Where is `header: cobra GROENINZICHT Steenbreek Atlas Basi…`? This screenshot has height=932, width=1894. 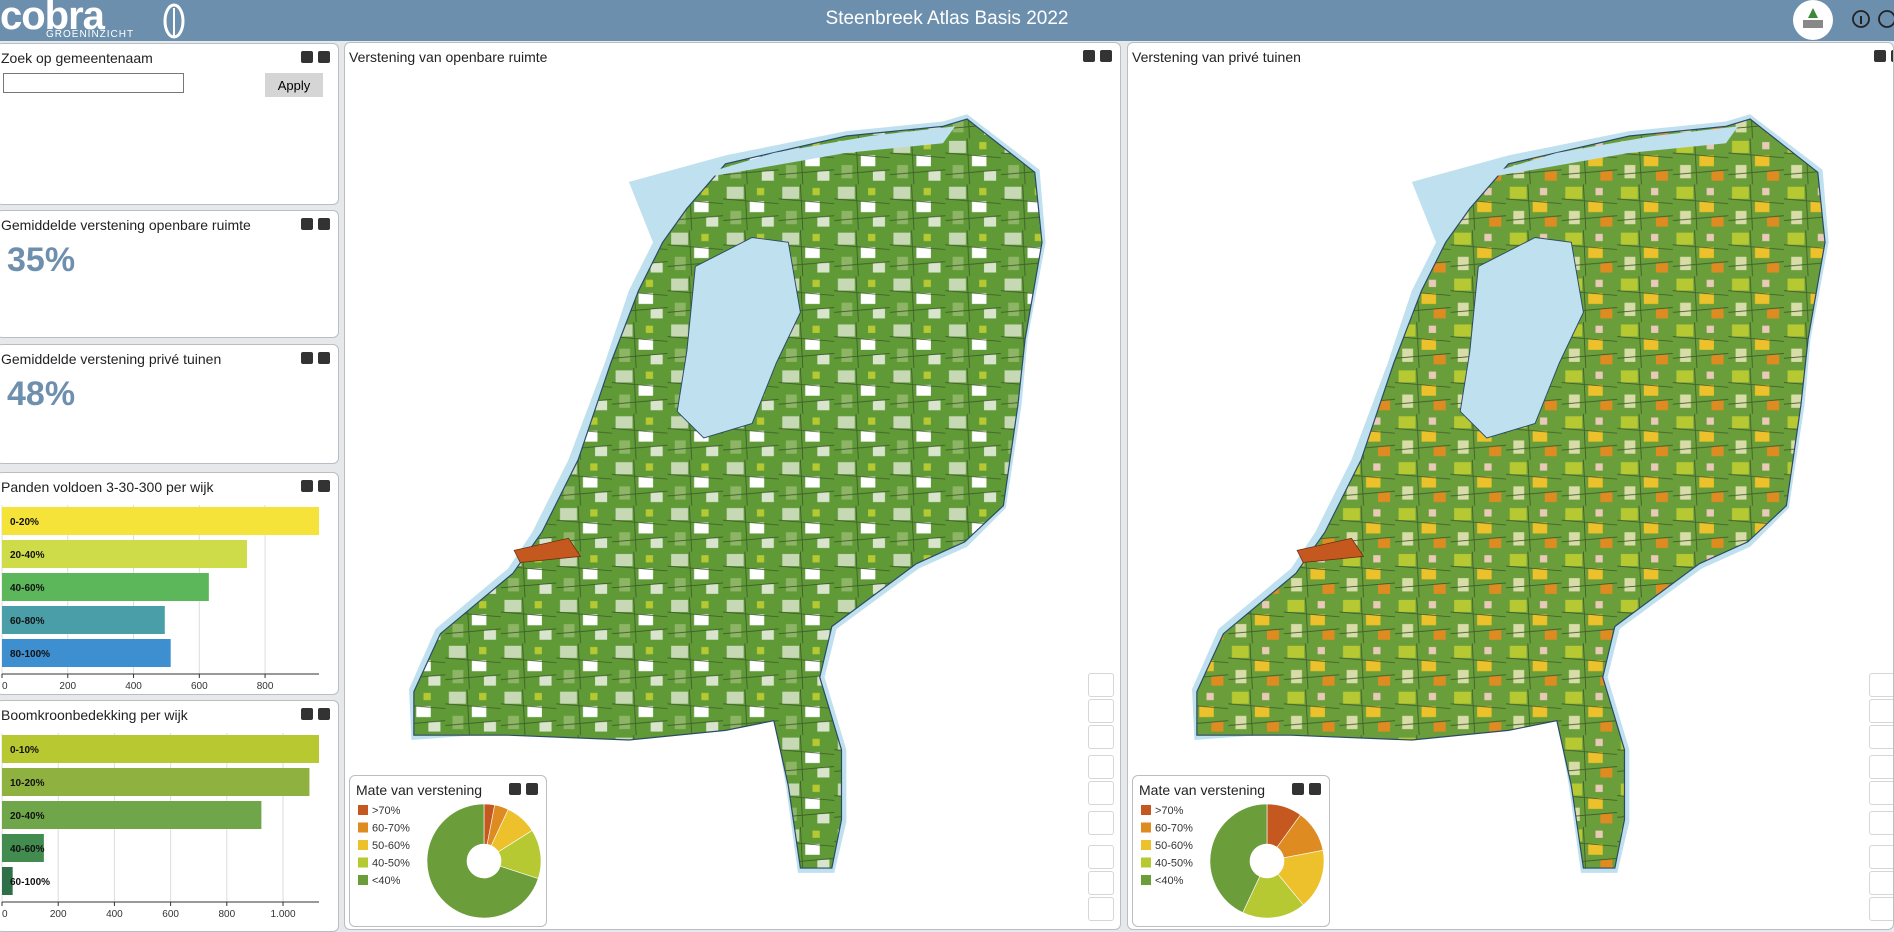
header: cobra GROENINZICHT Steenbreek Atlas Basi… is located at coordinates (947, 20).